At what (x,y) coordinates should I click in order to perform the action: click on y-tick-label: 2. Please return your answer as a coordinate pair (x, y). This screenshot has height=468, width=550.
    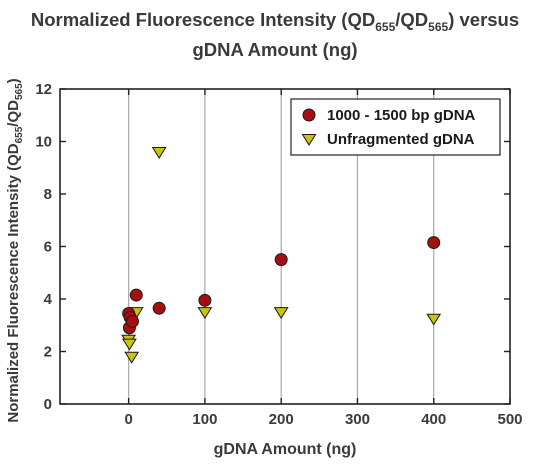
    Looking at the image, I should click on (48, 352).